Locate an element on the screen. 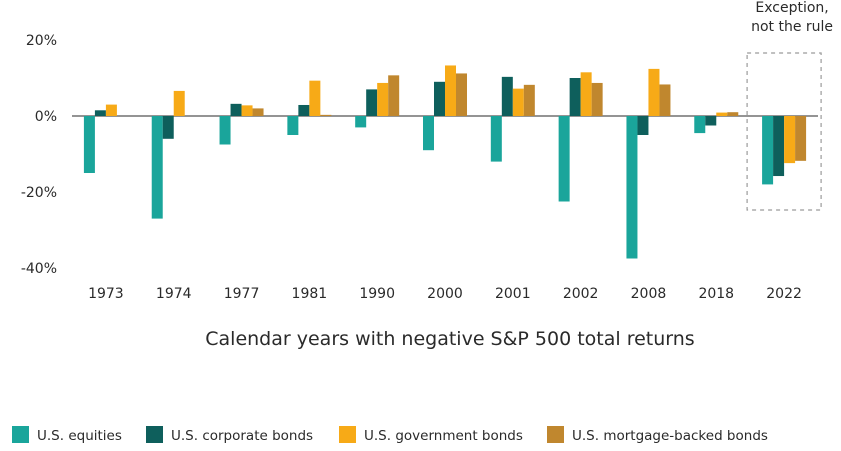 The width and height of the screenshot is (841, 451). bar-u-s-corporate-bonds-1990 is located at coordinates (372, 102).